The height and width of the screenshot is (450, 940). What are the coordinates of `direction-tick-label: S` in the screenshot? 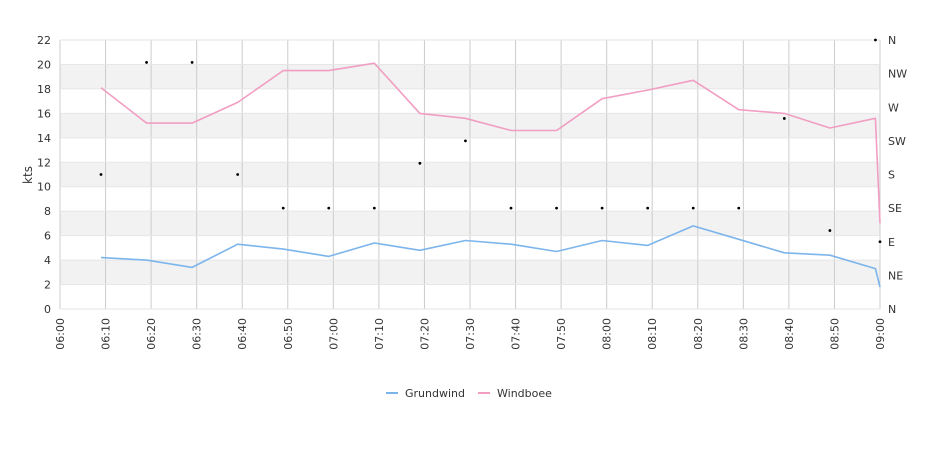 It's located at (891, 175).